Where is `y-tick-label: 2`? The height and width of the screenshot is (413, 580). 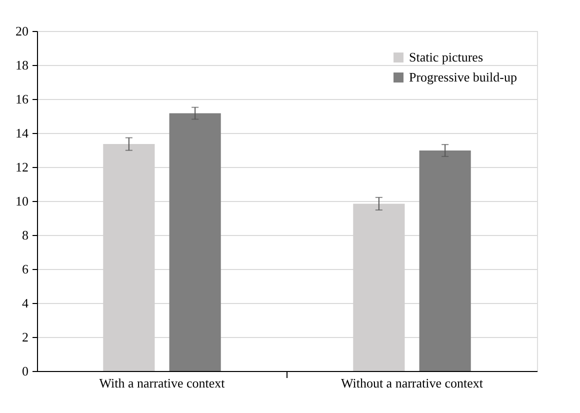 y-tick-label: 2 is located at coordinates (25, 337).